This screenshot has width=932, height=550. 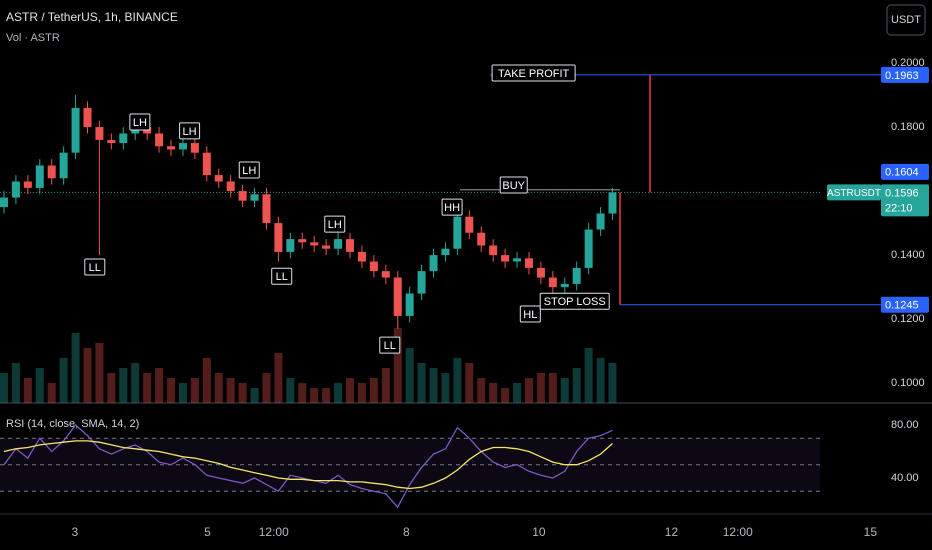 I want to click on y-tick-label: 0.1000, so click(x=908, y=383).